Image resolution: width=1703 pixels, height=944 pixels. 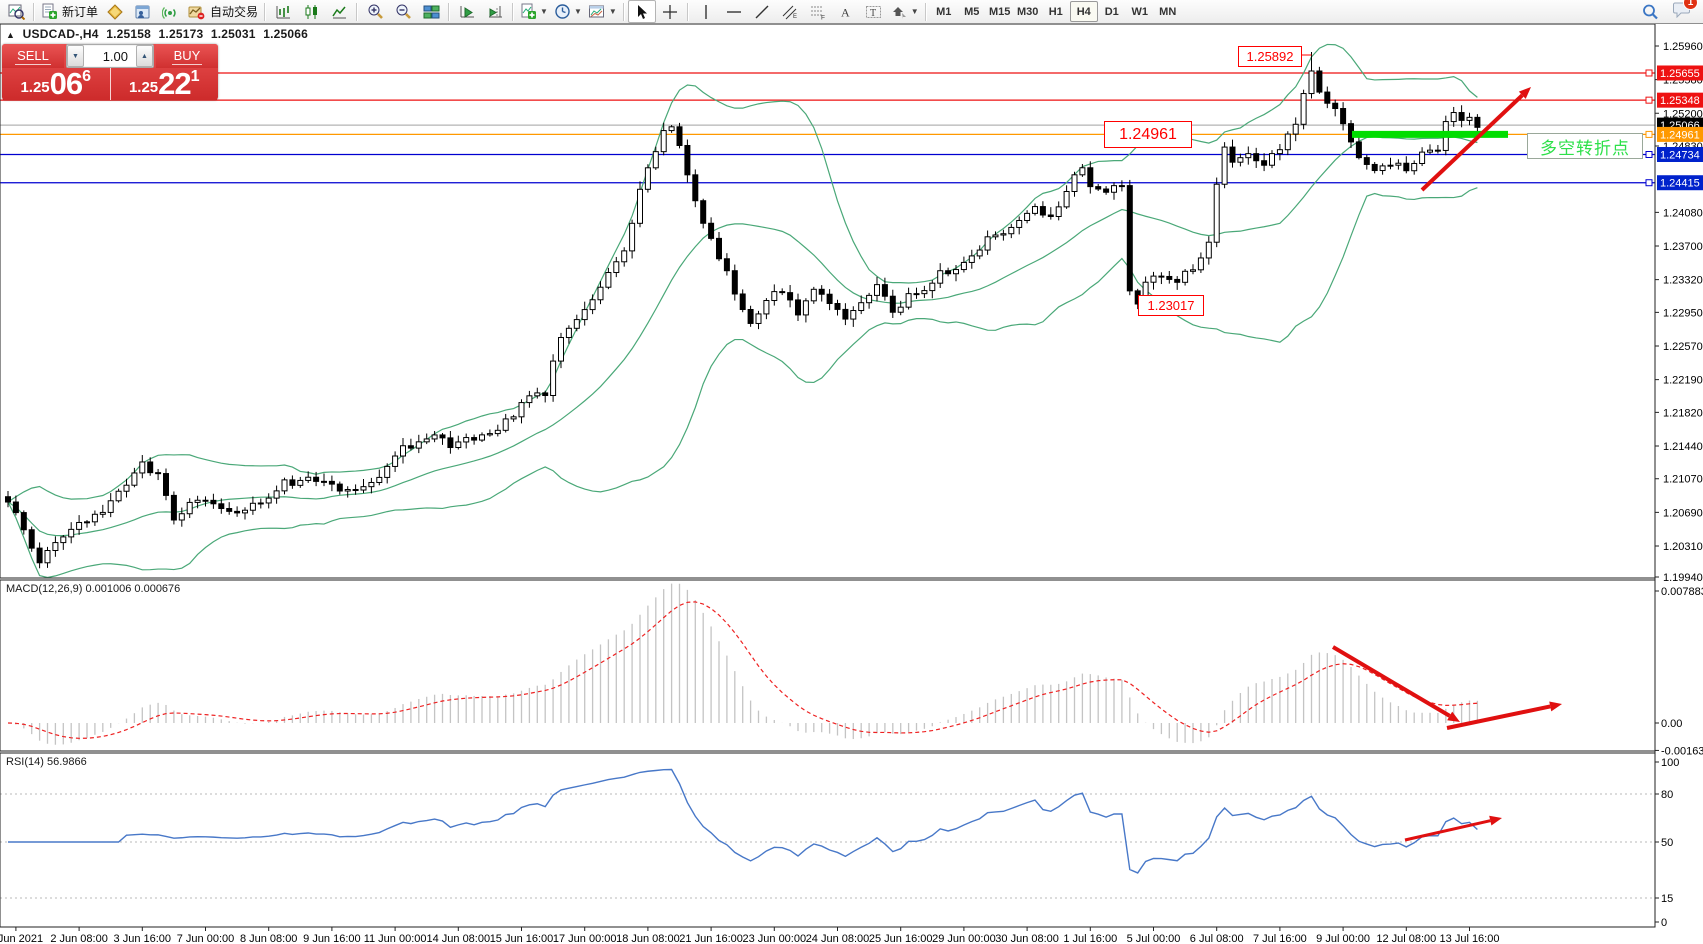 I want to click on signals-button, so click(x=171, y=11).